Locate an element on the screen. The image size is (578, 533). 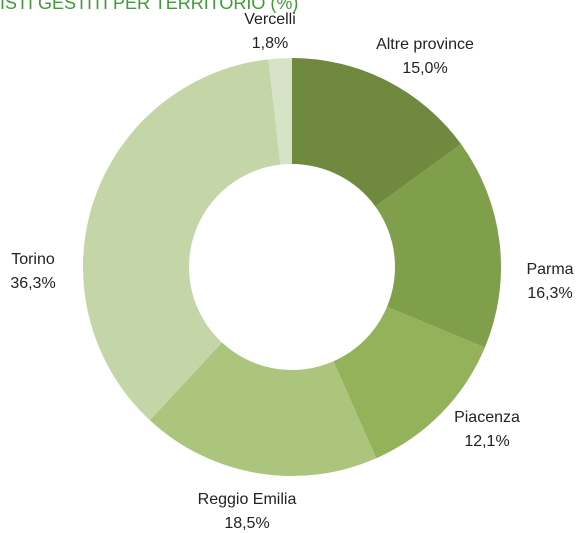
value-label: 36,3% is located at coordinates (32, 283).